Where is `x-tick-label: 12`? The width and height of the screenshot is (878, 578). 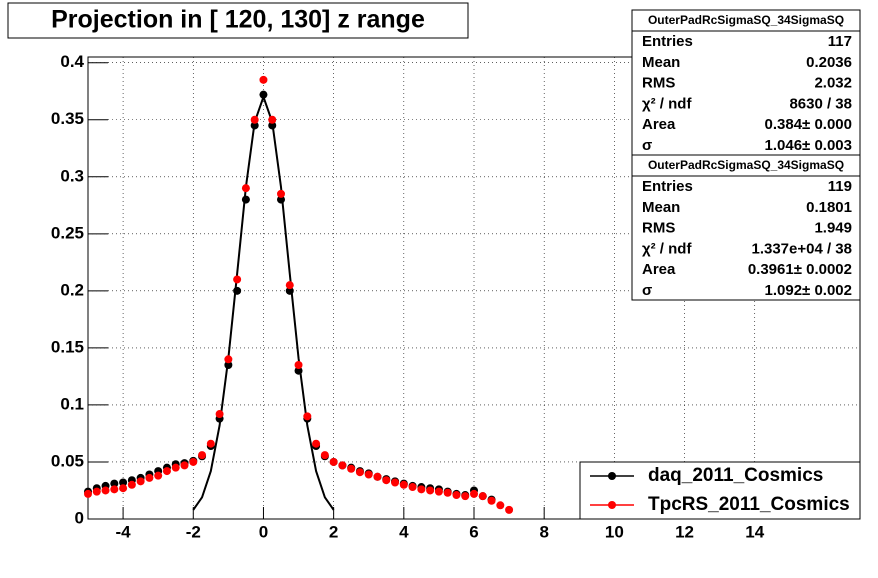 x-tick-label: 12 is located at coordinates (684, 531).